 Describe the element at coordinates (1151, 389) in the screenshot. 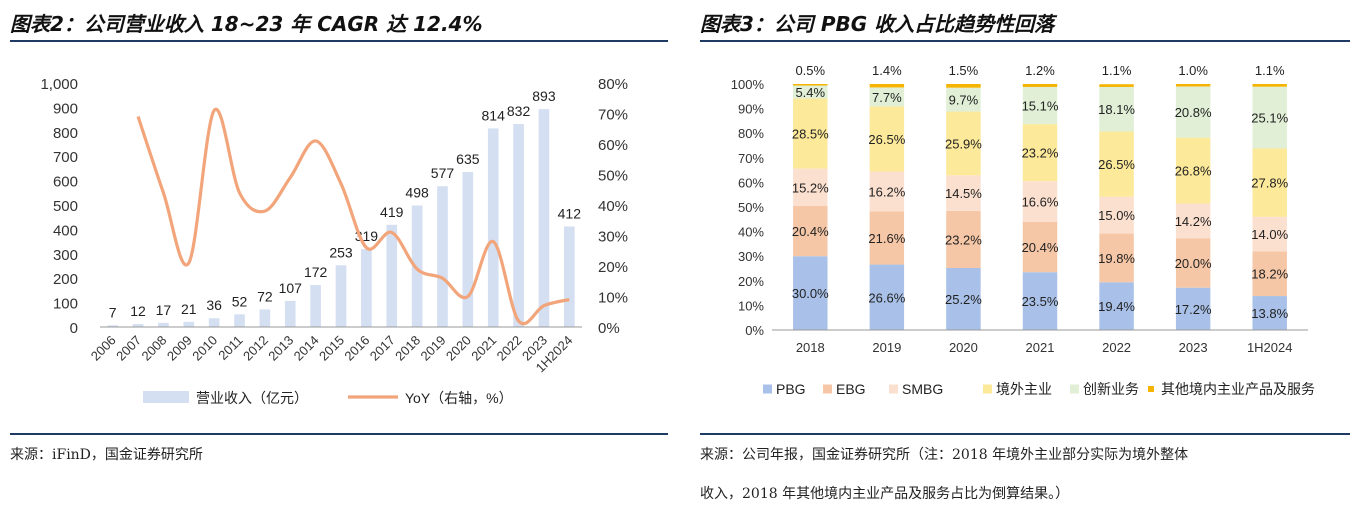

I see `legend-swatch-其他境内主业产品及服务` at that location.